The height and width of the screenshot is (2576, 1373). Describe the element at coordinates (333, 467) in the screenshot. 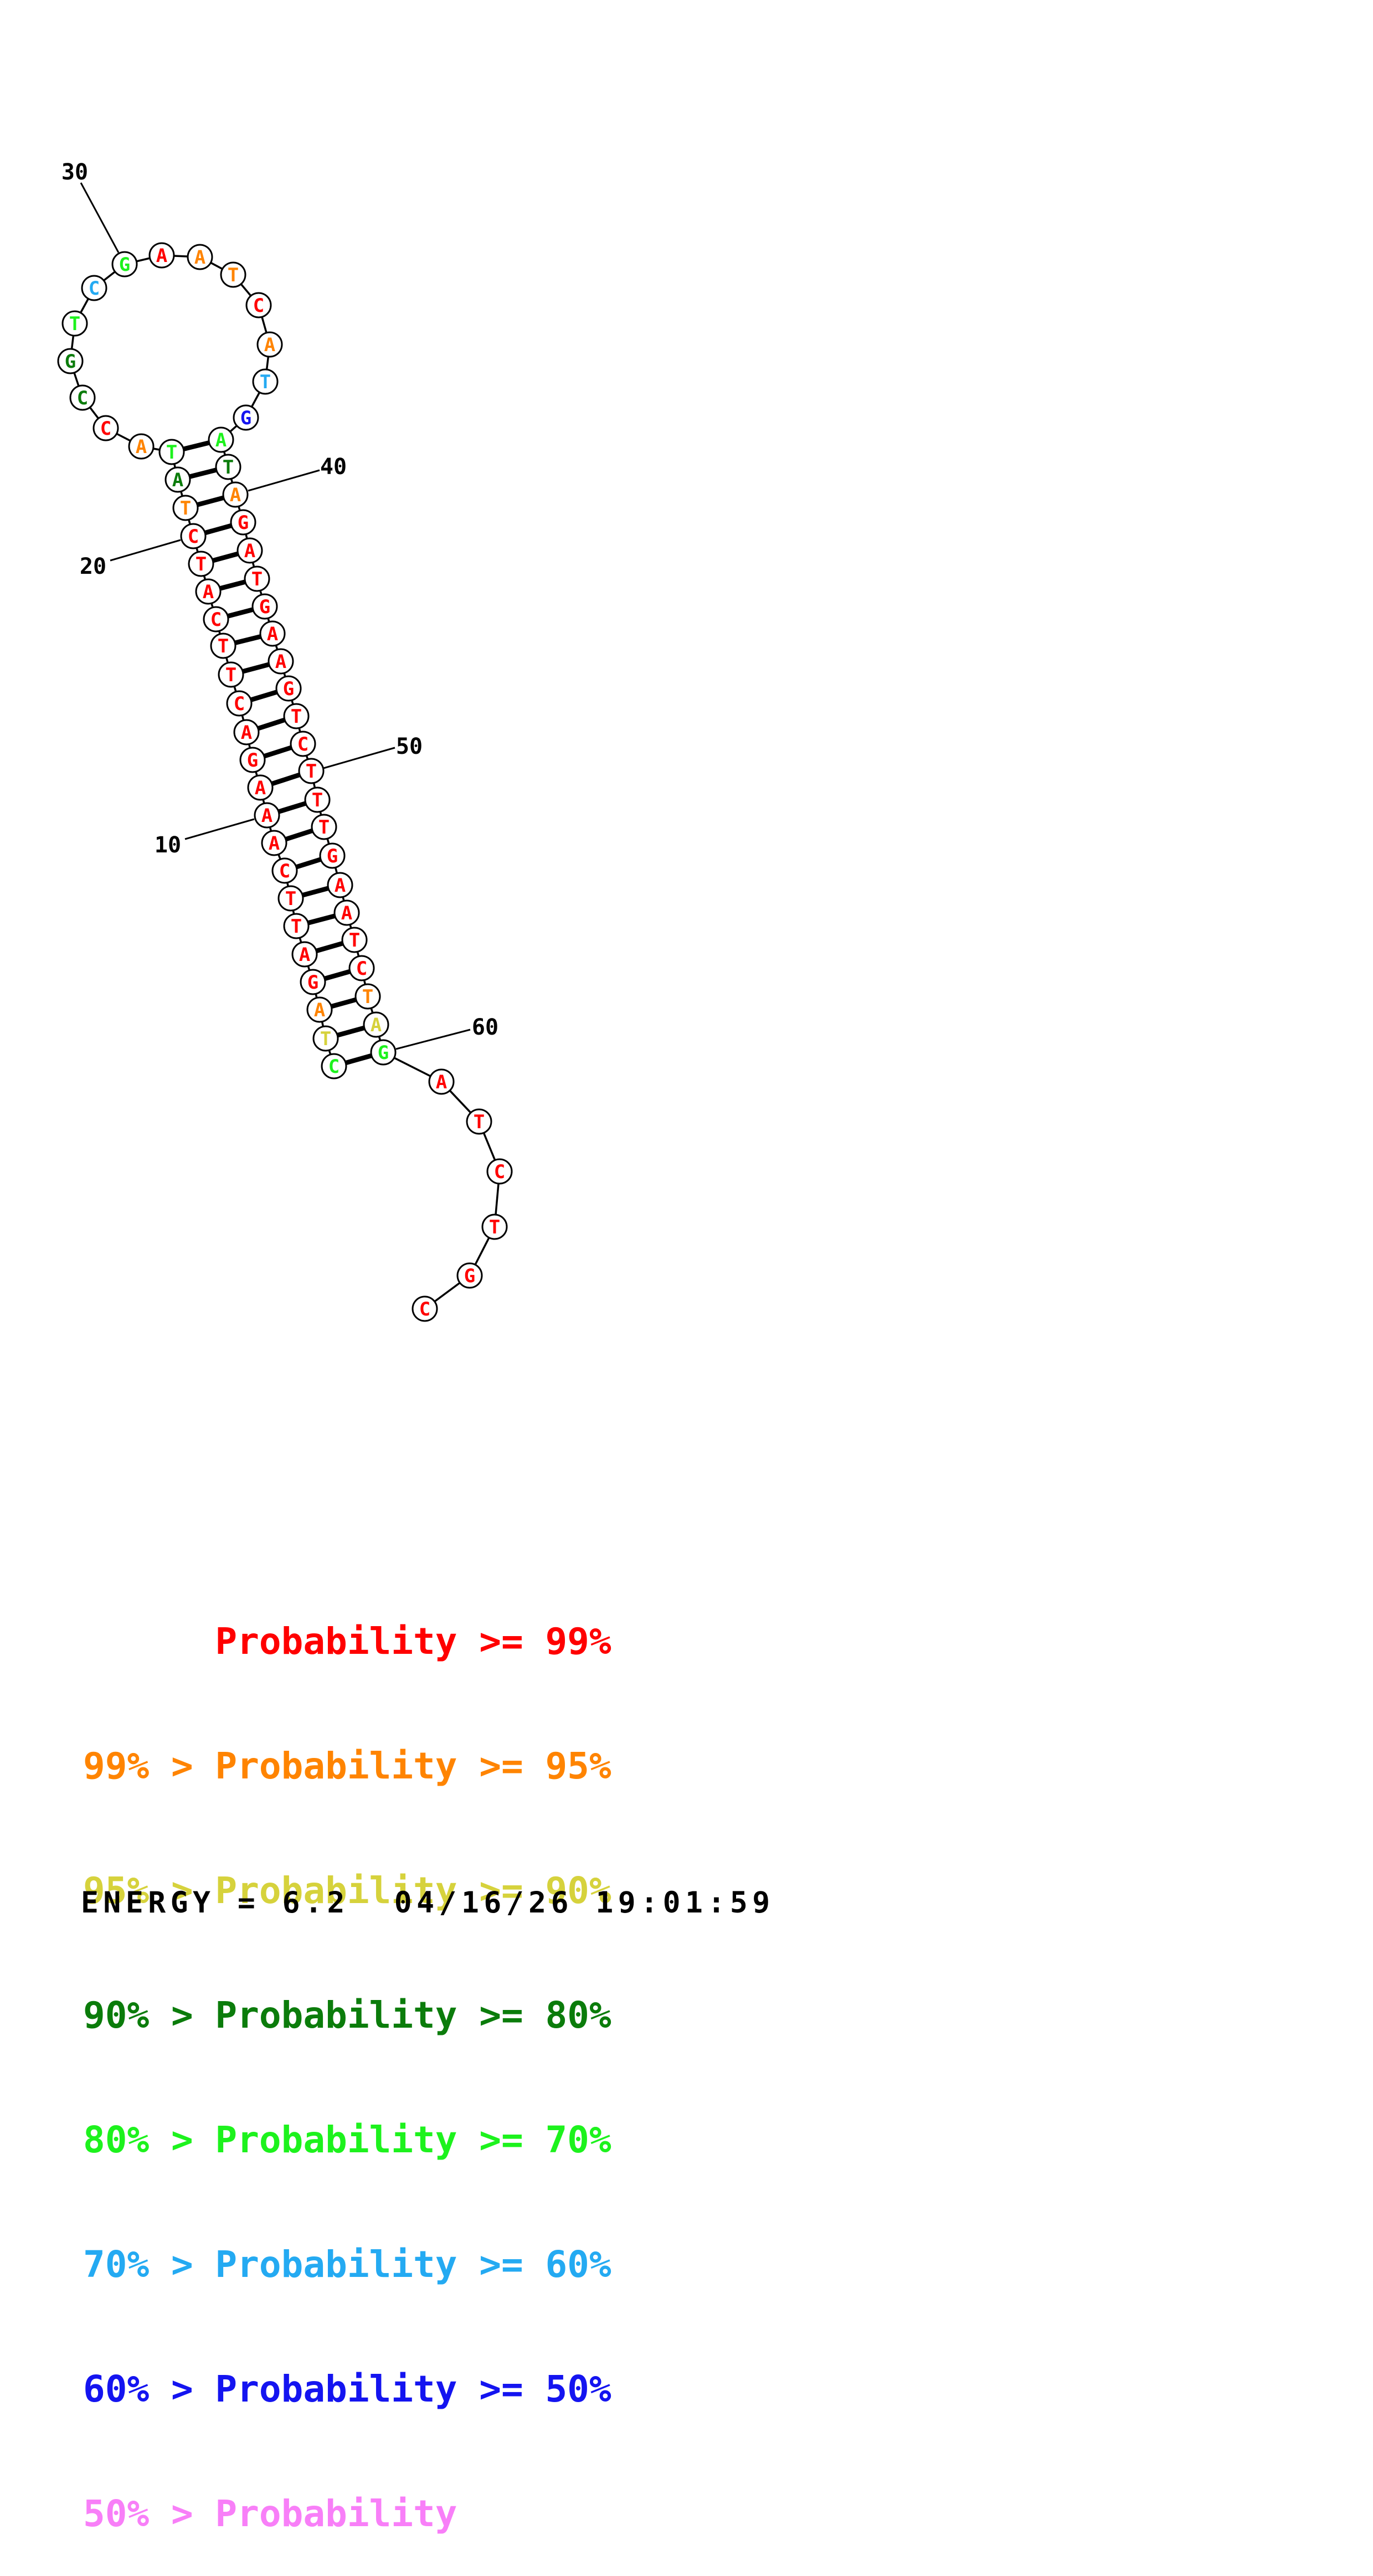

I see `position-label-40: 40` at that location.